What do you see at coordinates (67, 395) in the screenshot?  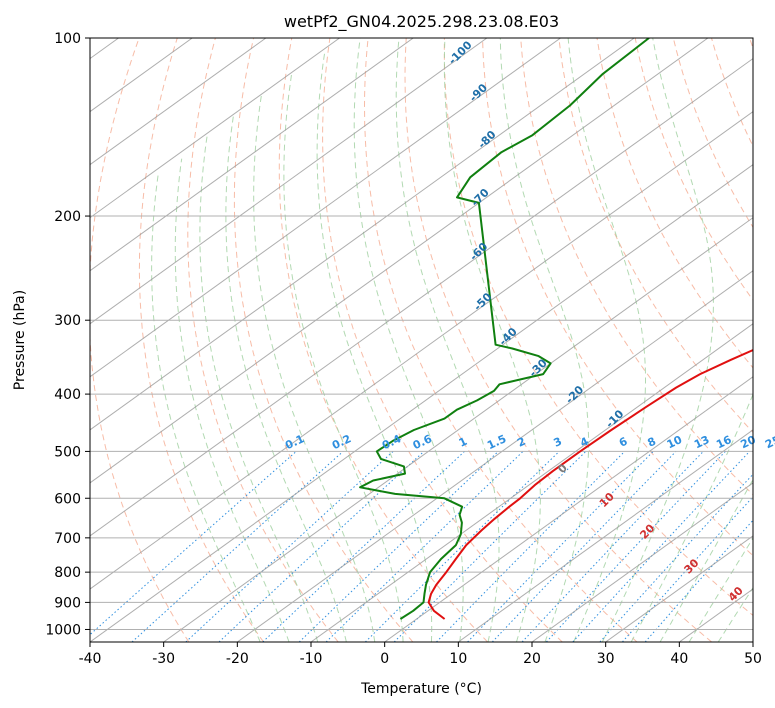 I see `y-tick-label: 400` at bounding box center [67, 395].